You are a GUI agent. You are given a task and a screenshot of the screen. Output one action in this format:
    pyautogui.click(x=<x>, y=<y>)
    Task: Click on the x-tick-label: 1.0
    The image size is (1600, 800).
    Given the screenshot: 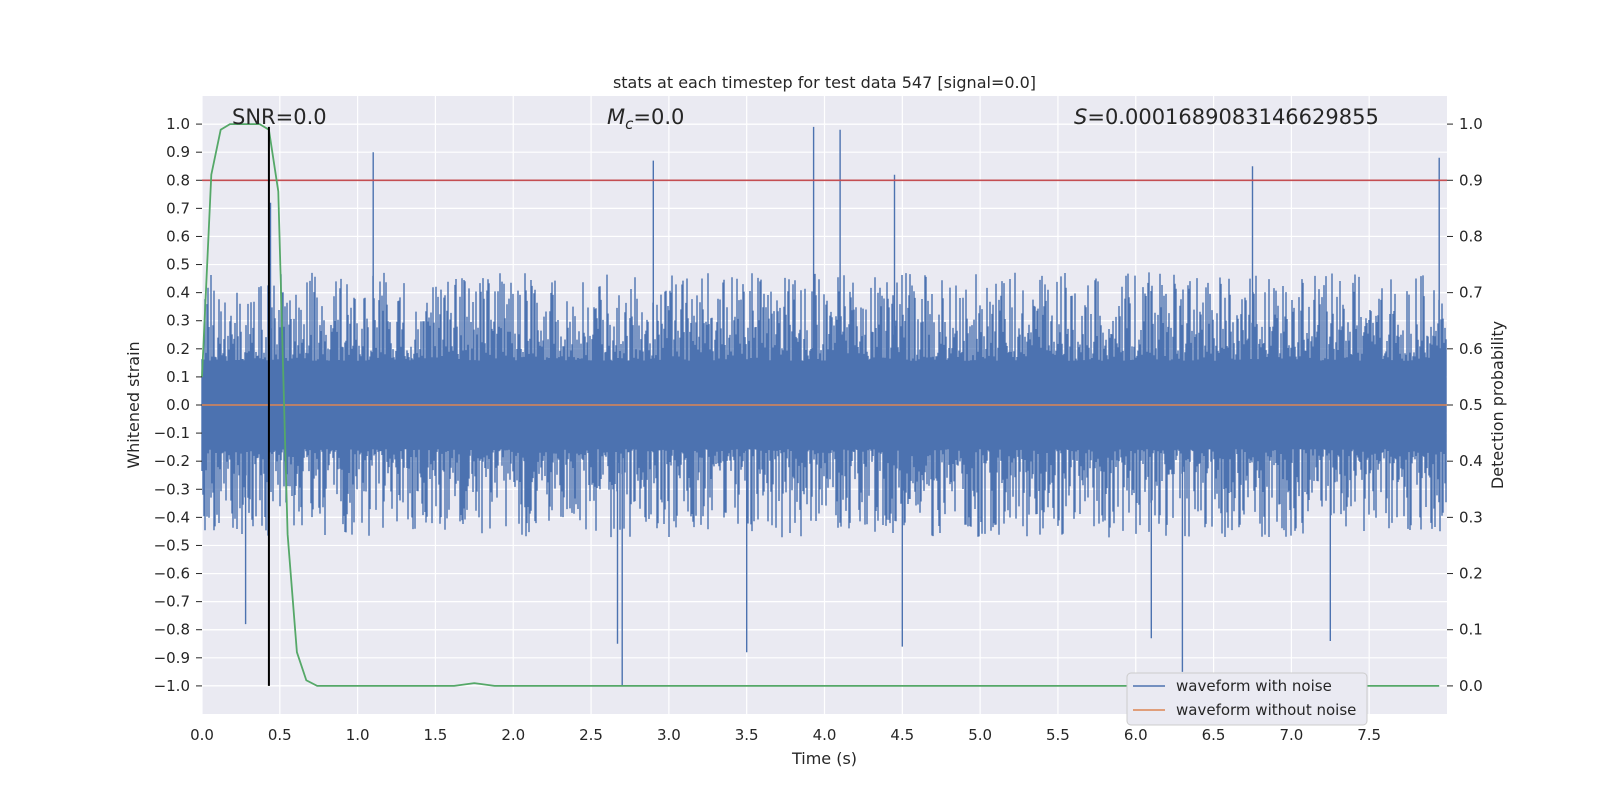 What is the action you would take?
    pyautogui.click(x=358, y=735)
    